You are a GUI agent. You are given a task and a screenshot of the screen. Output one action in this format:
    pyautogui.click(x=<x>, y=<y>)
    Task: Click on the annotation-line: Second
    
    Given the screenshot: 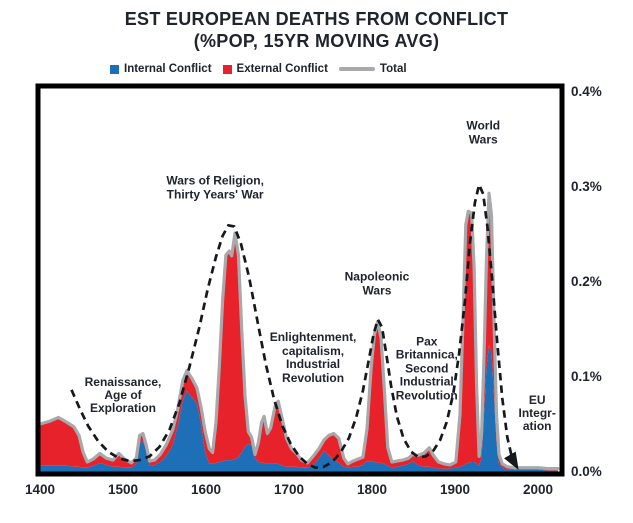 What is the action you would take?
    pyautogui.click(x=427, y=368)
    